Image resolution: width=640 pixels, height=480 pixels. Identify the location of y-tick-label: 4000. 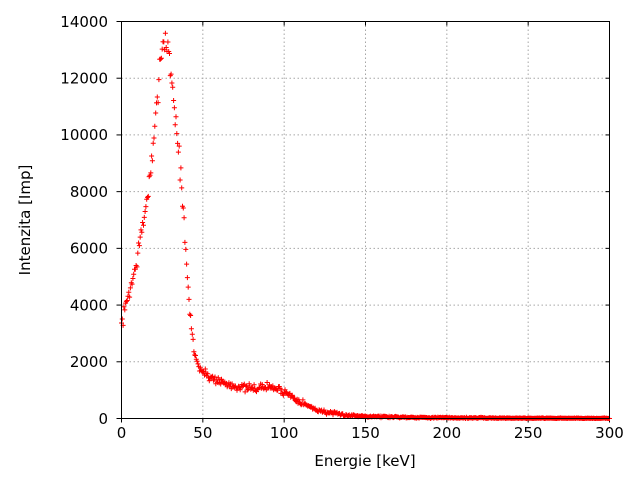
(89, 305).